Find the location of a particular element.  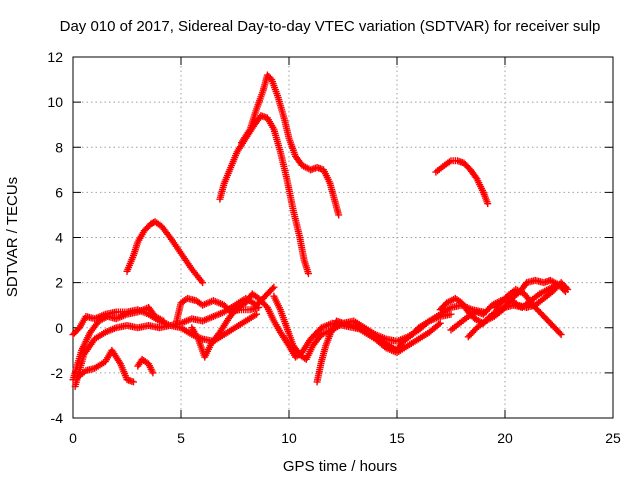

x-tick-label: 15 is located at coordinates (397, 438).